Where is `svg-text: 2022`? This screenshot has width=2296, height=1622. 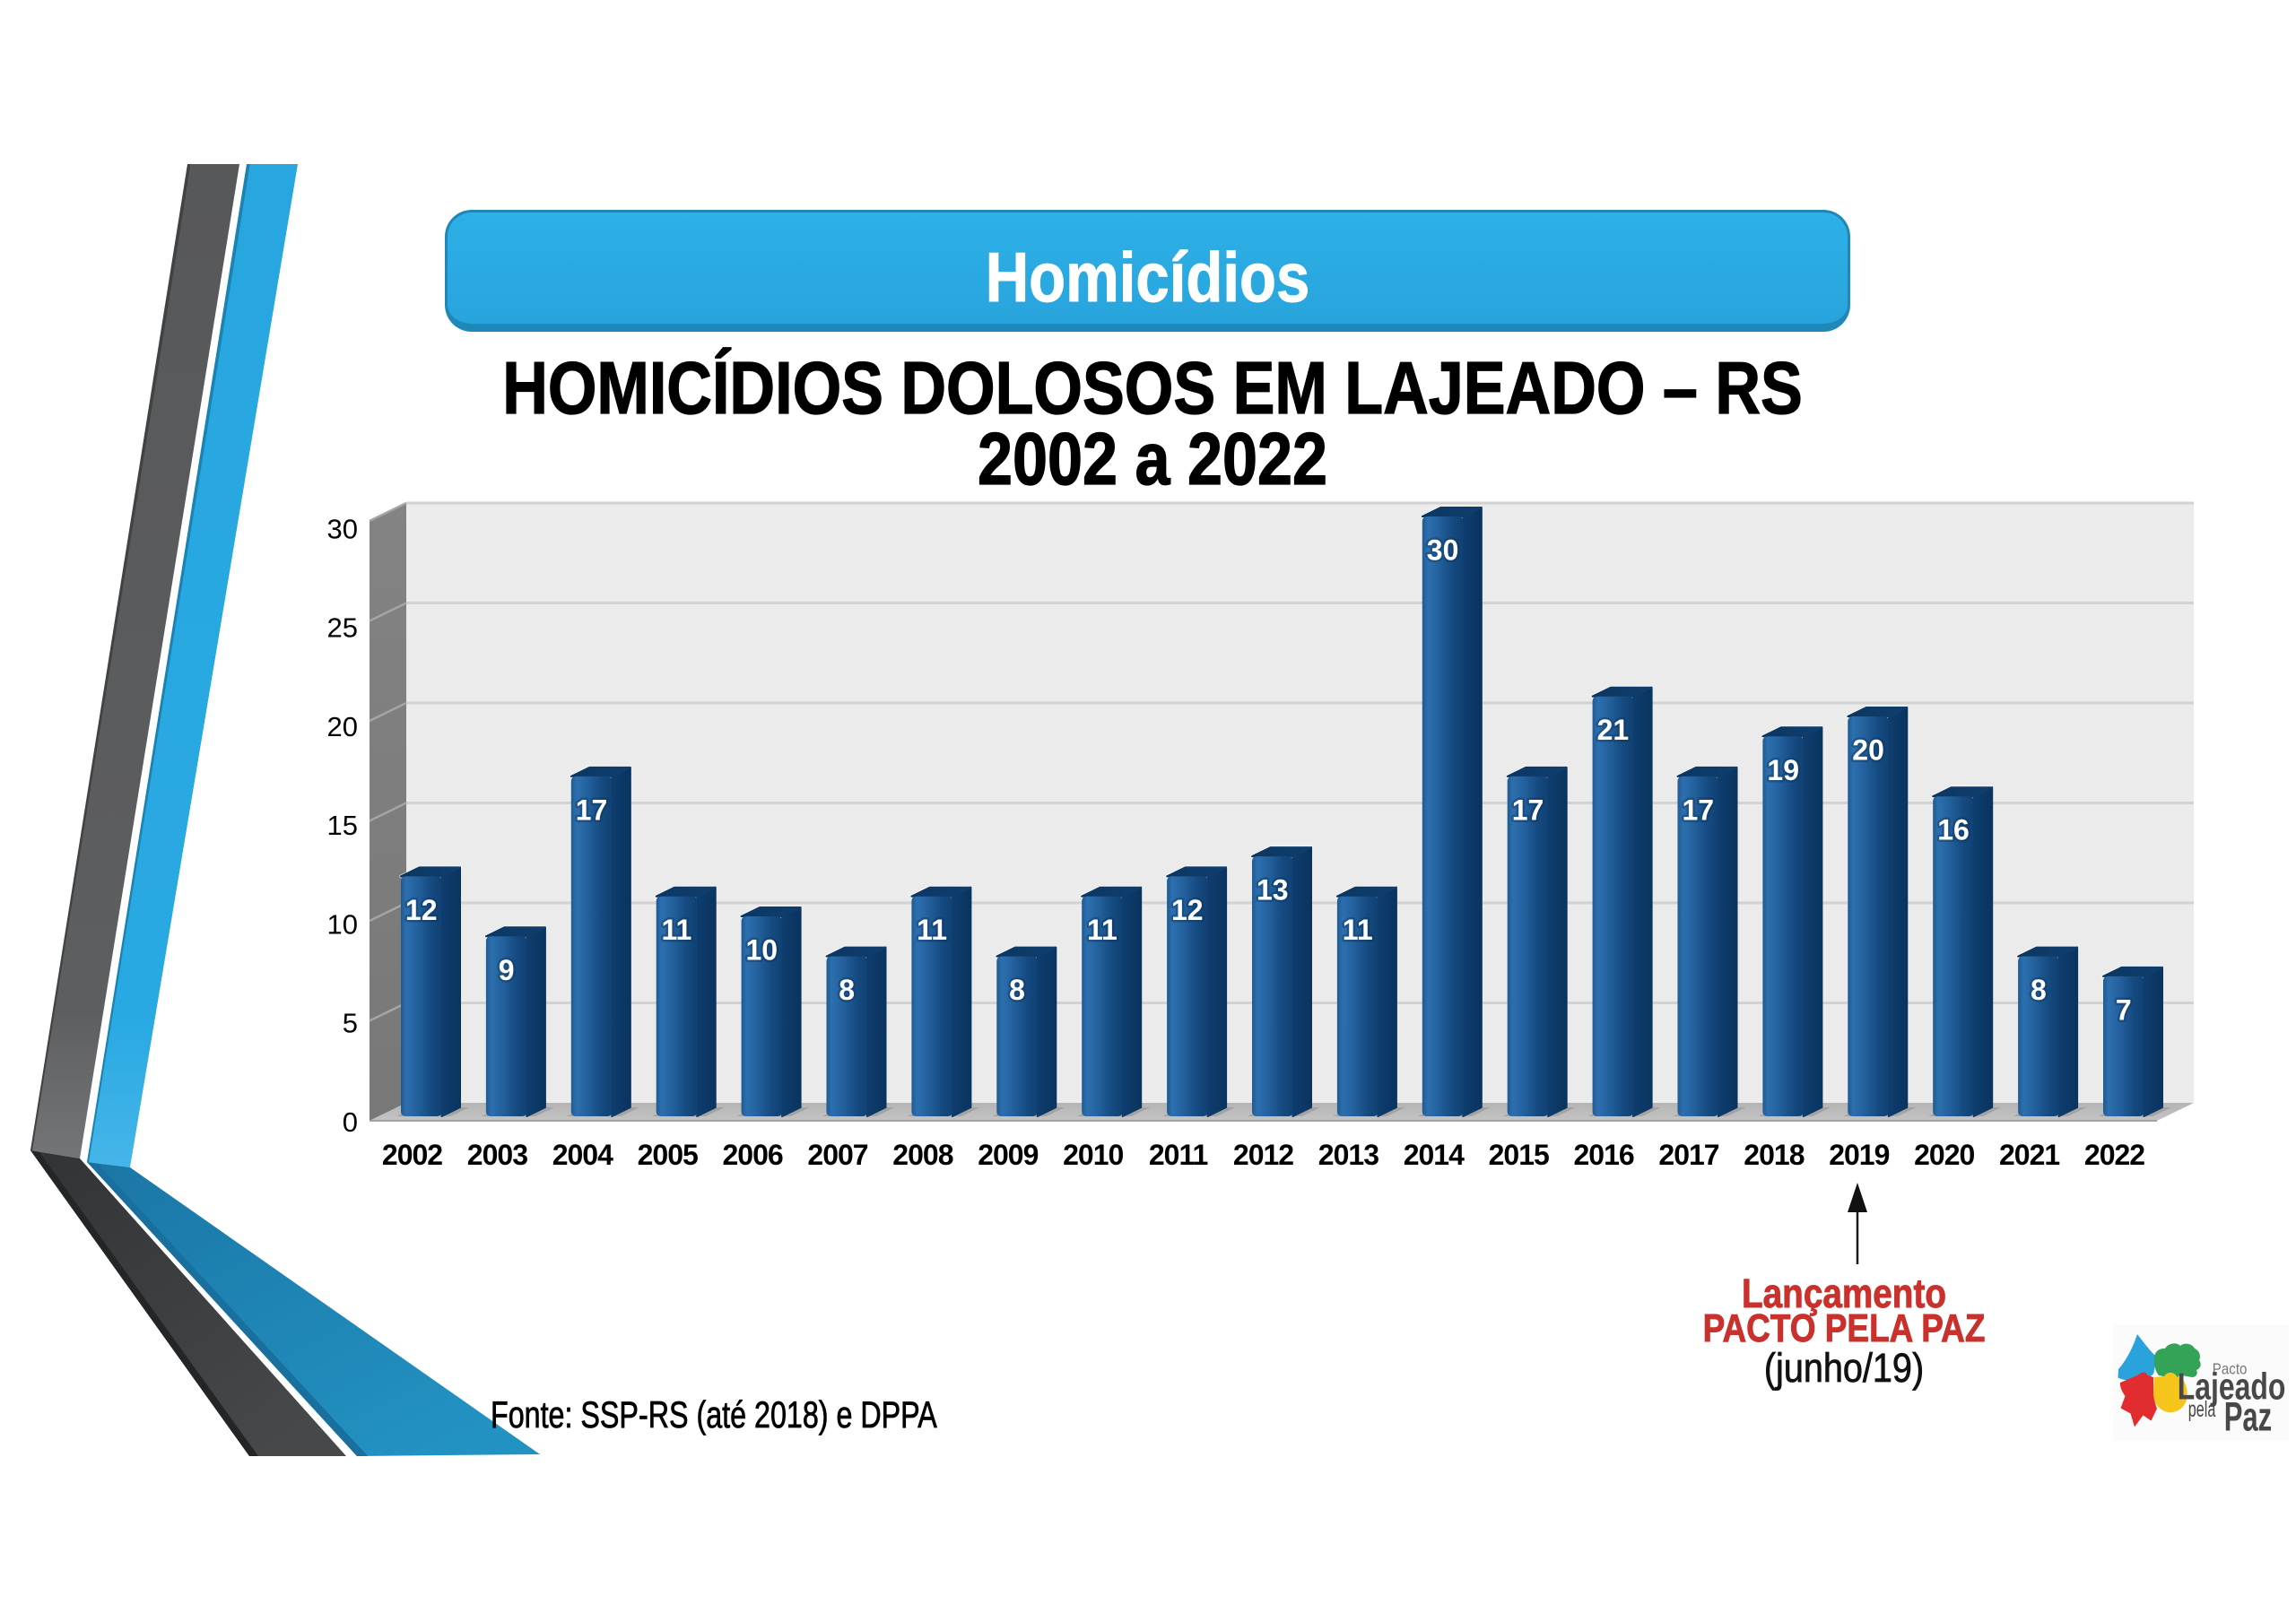 svg-text: 2022 is located at coordinates (2114, 1155).